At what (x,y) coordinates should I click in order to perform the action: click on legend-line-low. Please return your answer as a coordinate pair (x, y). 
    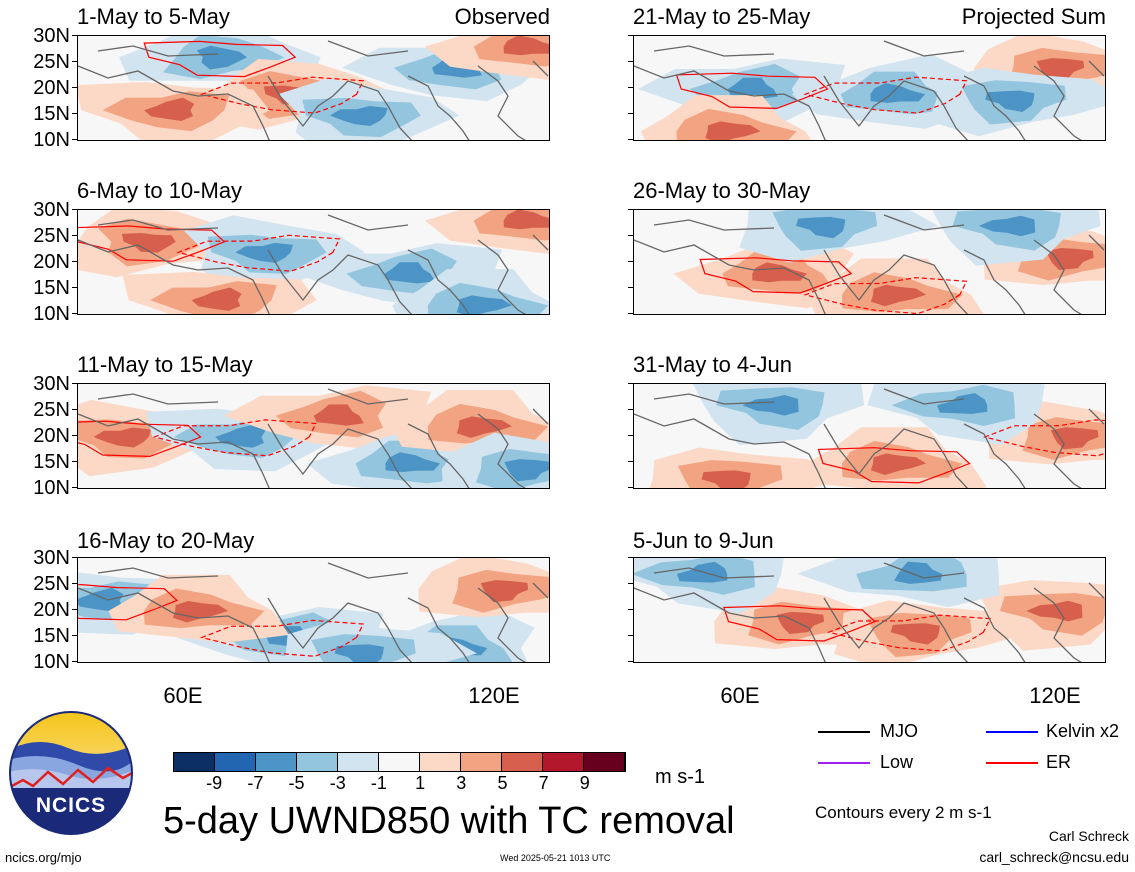
    Looking at the image, I should click on (844, 763).